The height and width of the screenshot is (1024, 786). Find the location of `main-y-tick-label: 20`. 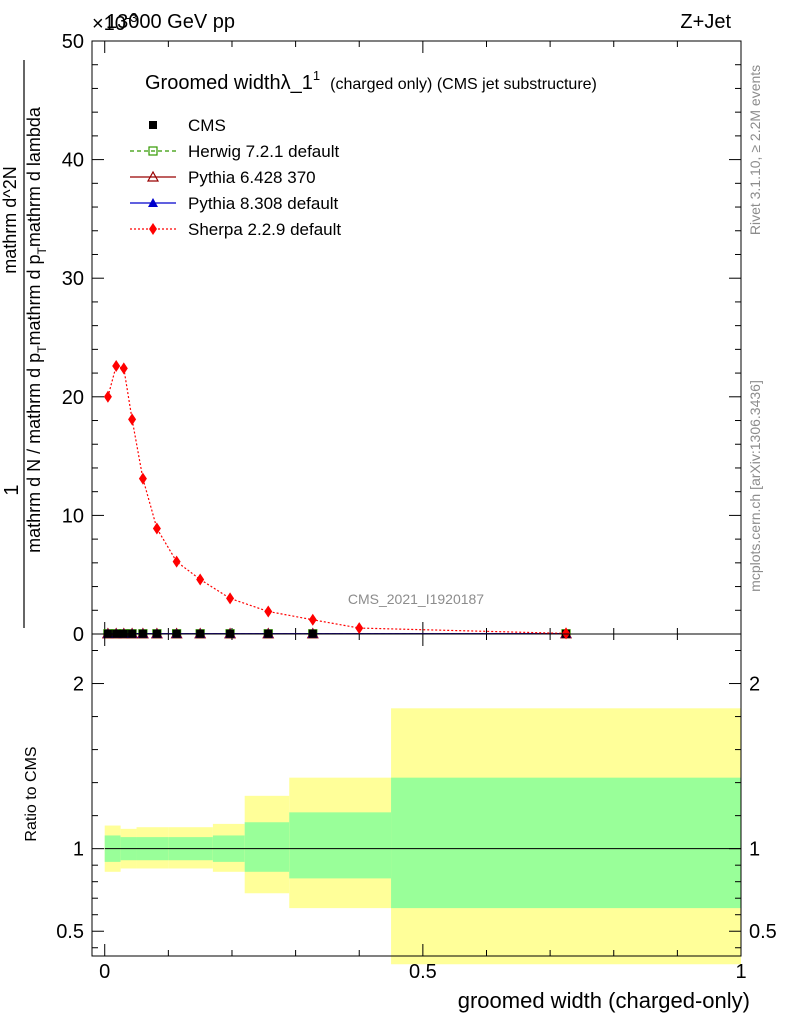

main-y-tick-label: 20 is located at coordinates (73, 398).